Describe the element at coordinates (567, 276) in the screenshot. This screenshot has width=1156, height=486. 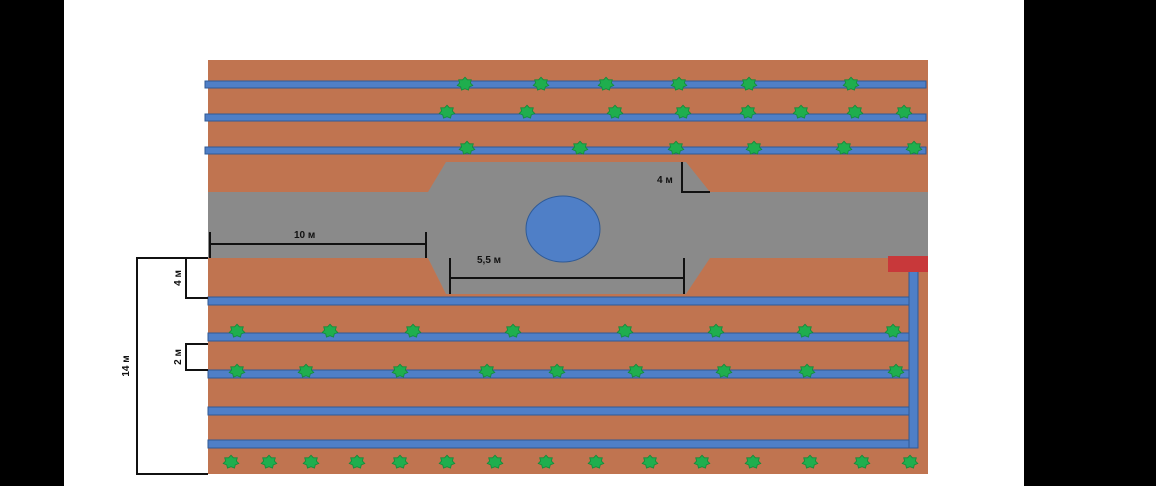
I see `dim-pond-length-line` at that location.